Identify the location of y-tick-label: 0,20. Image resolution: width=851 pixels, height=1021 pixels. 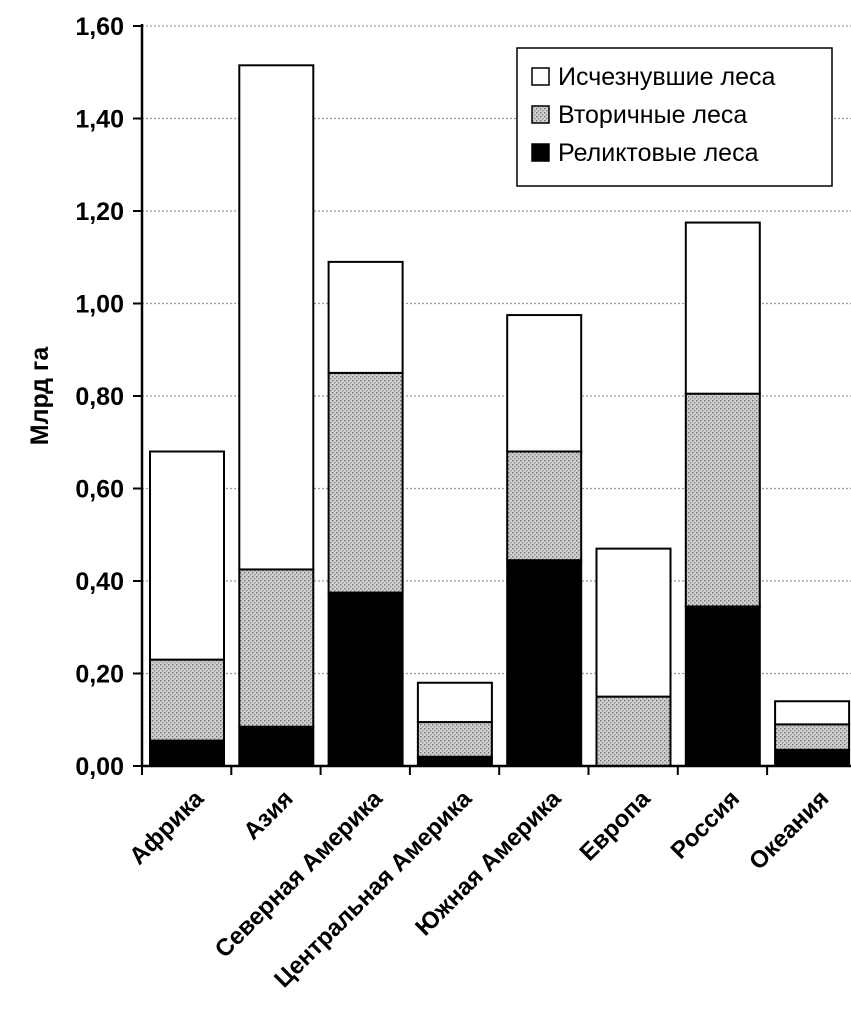
(99, 675).